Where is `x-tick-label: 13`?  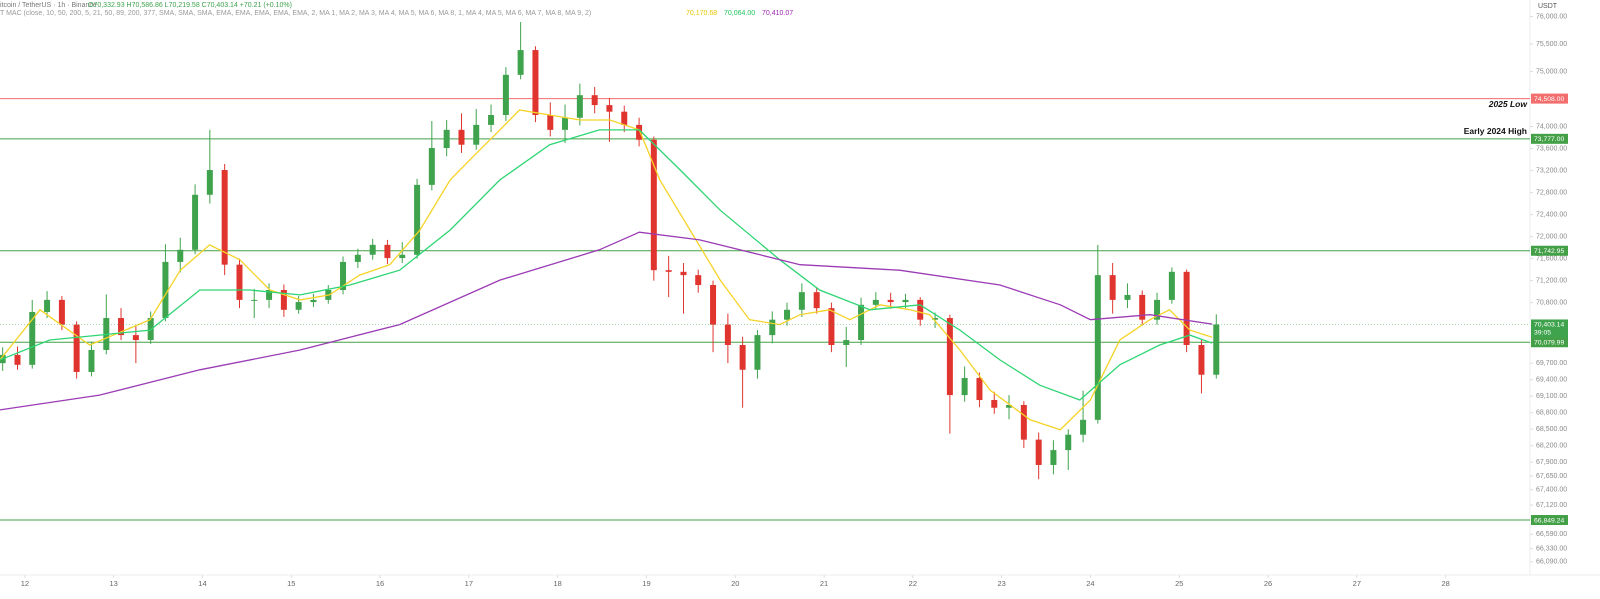 x-tick-label: 13 is located at coordinates (113, 583).